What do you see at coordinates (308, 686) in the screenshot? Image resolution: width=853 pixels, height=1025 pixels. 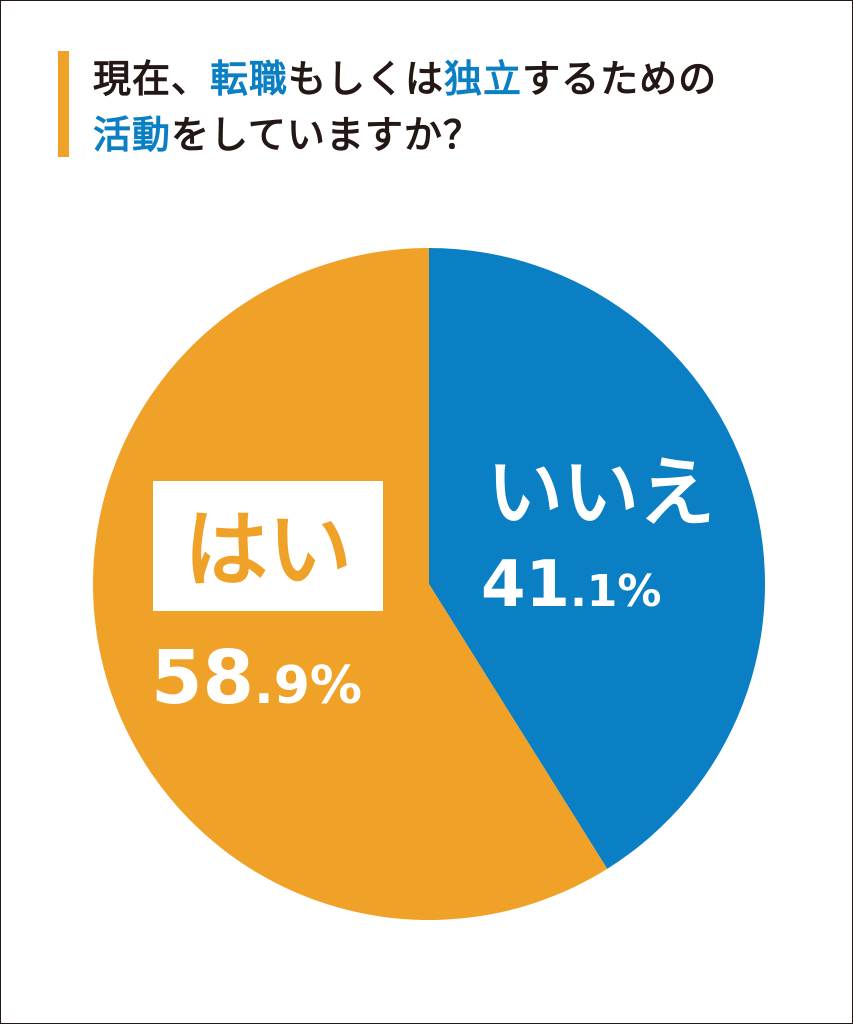 I see `slice-value-yes-dec: .9%` at bounding box center [308, 686].